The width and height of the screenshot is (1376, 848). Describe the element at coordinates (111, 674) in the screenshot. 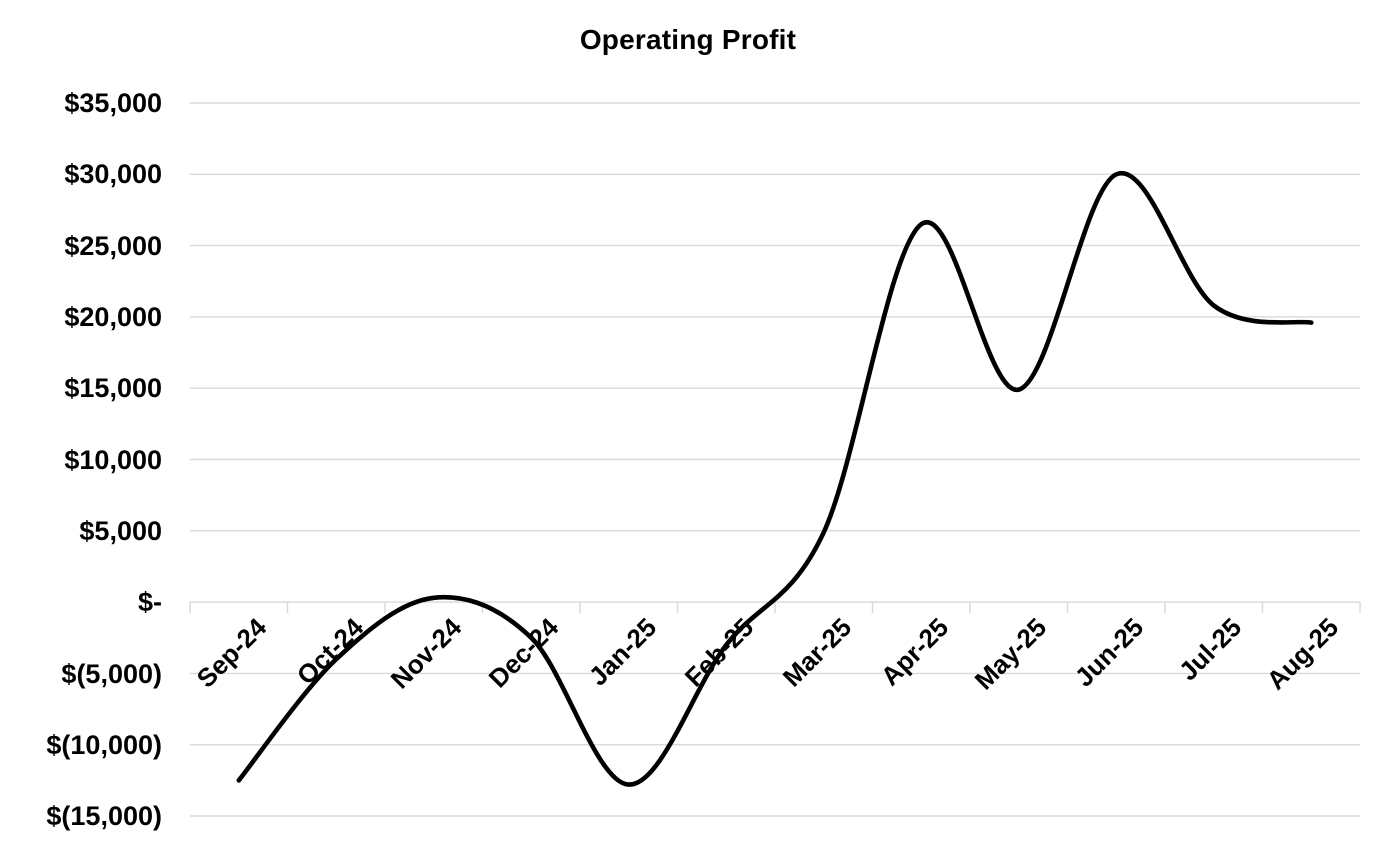

I see `y-axis-tick-label: $(5,000)` at that location.